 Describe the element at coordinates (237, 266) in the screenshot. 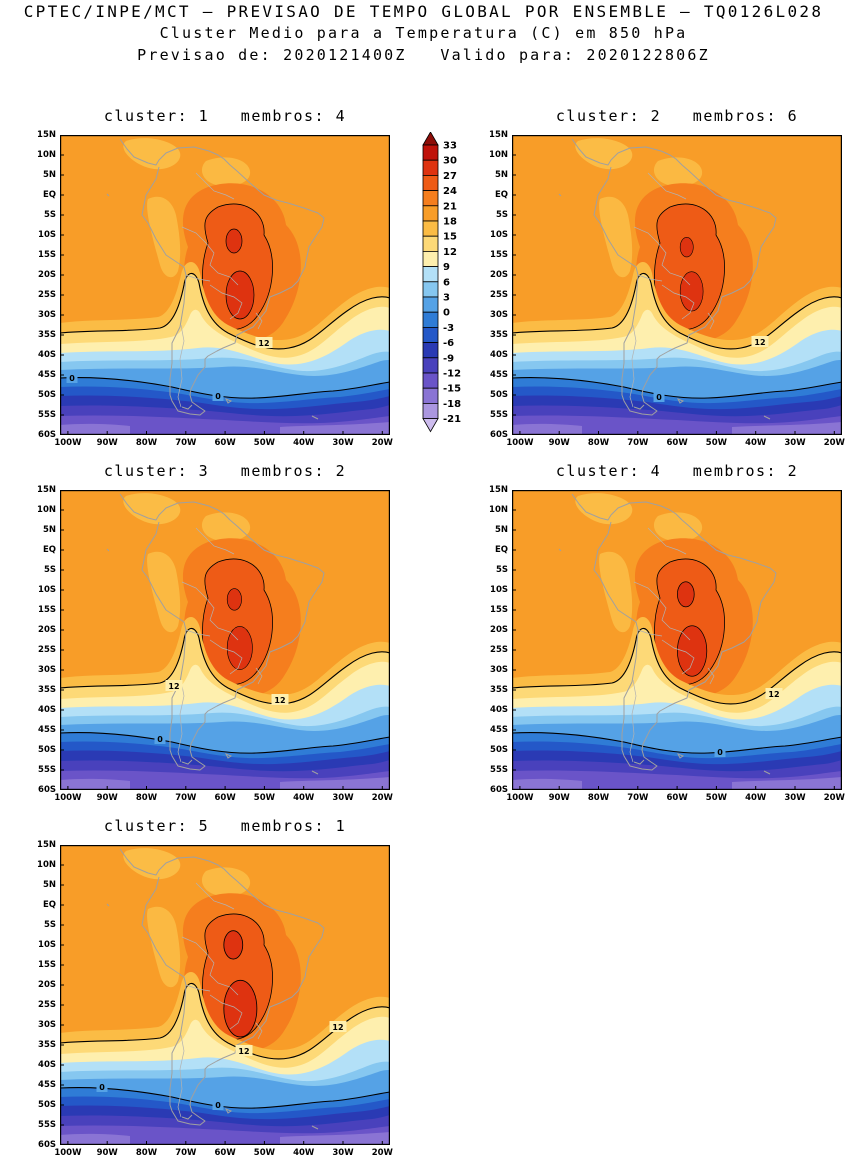

I see `band-24-27-blob` at that location.